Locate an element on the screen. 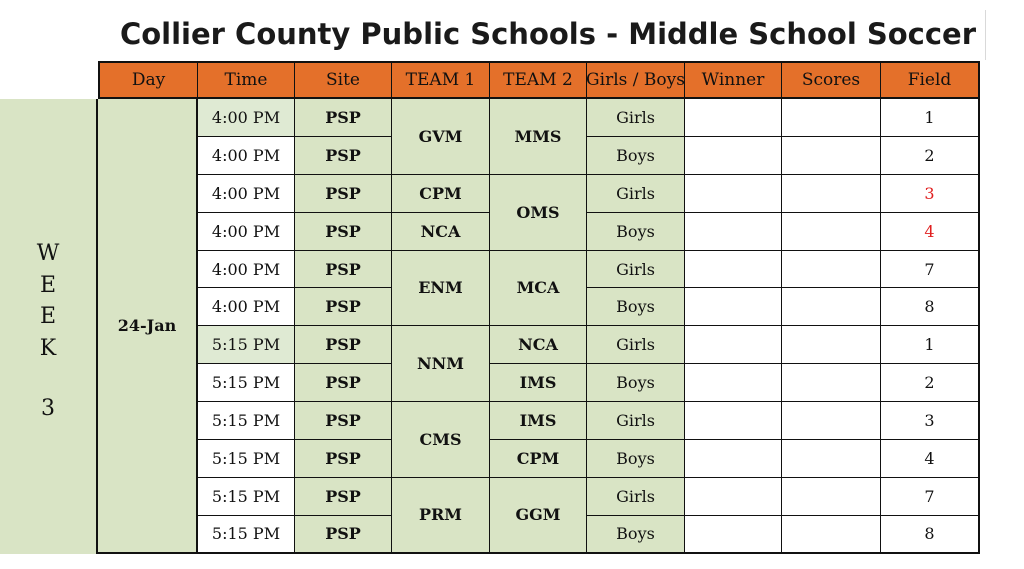 The width and height of the screenshot is (1024, 569). header-site: Site is located at coordinates (343, 80).